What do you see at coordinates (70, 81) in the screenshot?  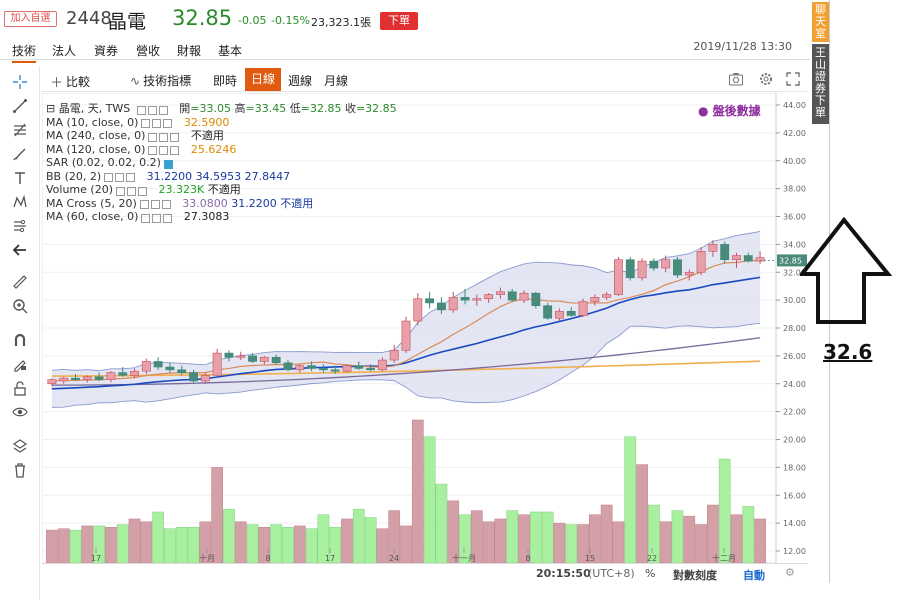 I see `compare-button: ＋ 比較` at bounding box center [70, 81].